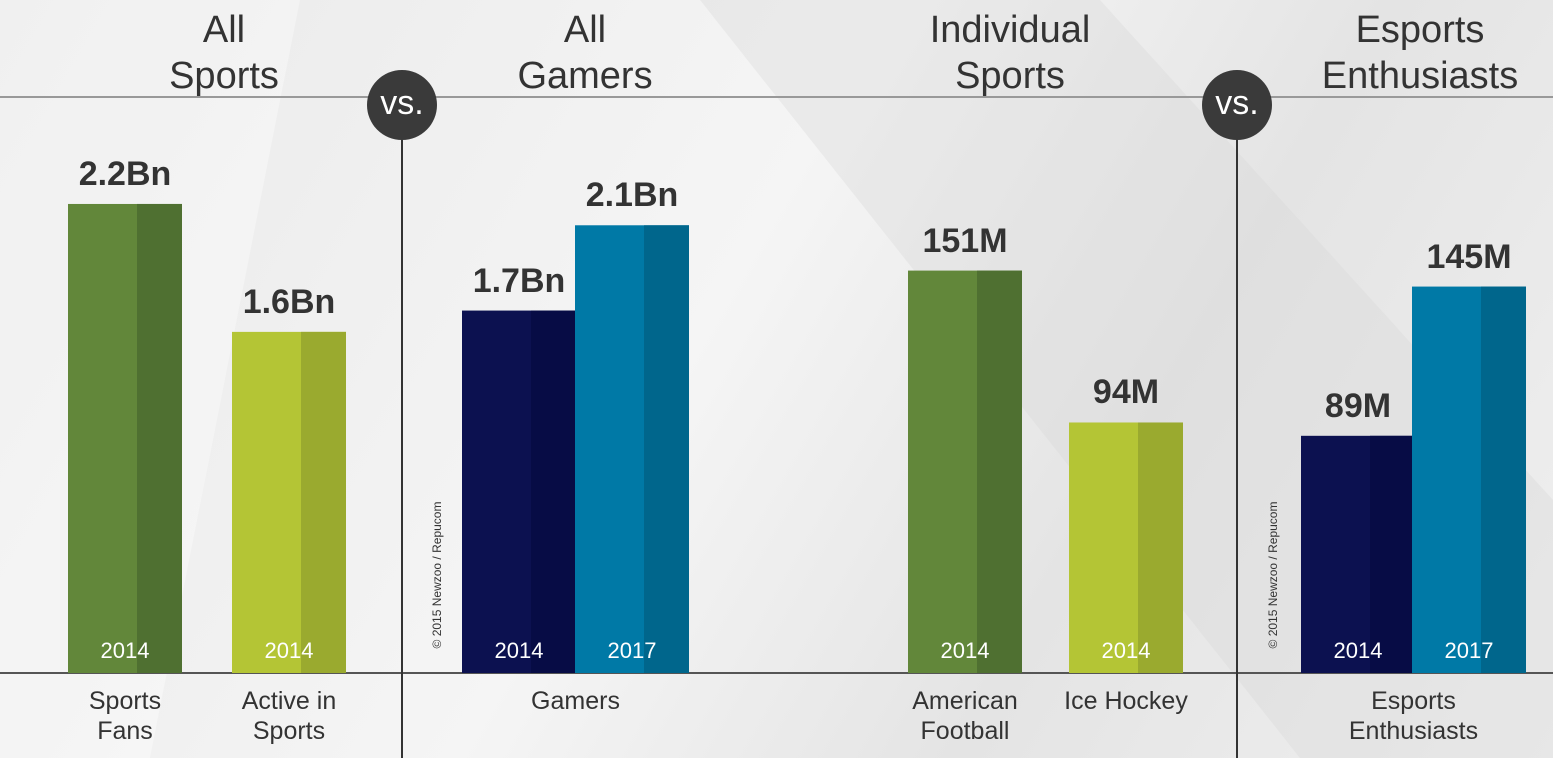 This screenshot has height=758, width=1553. Describe the element at coordinates (1413, 716) in the screenshot. I see `category-label: Esports Enthusiasts` at that location.